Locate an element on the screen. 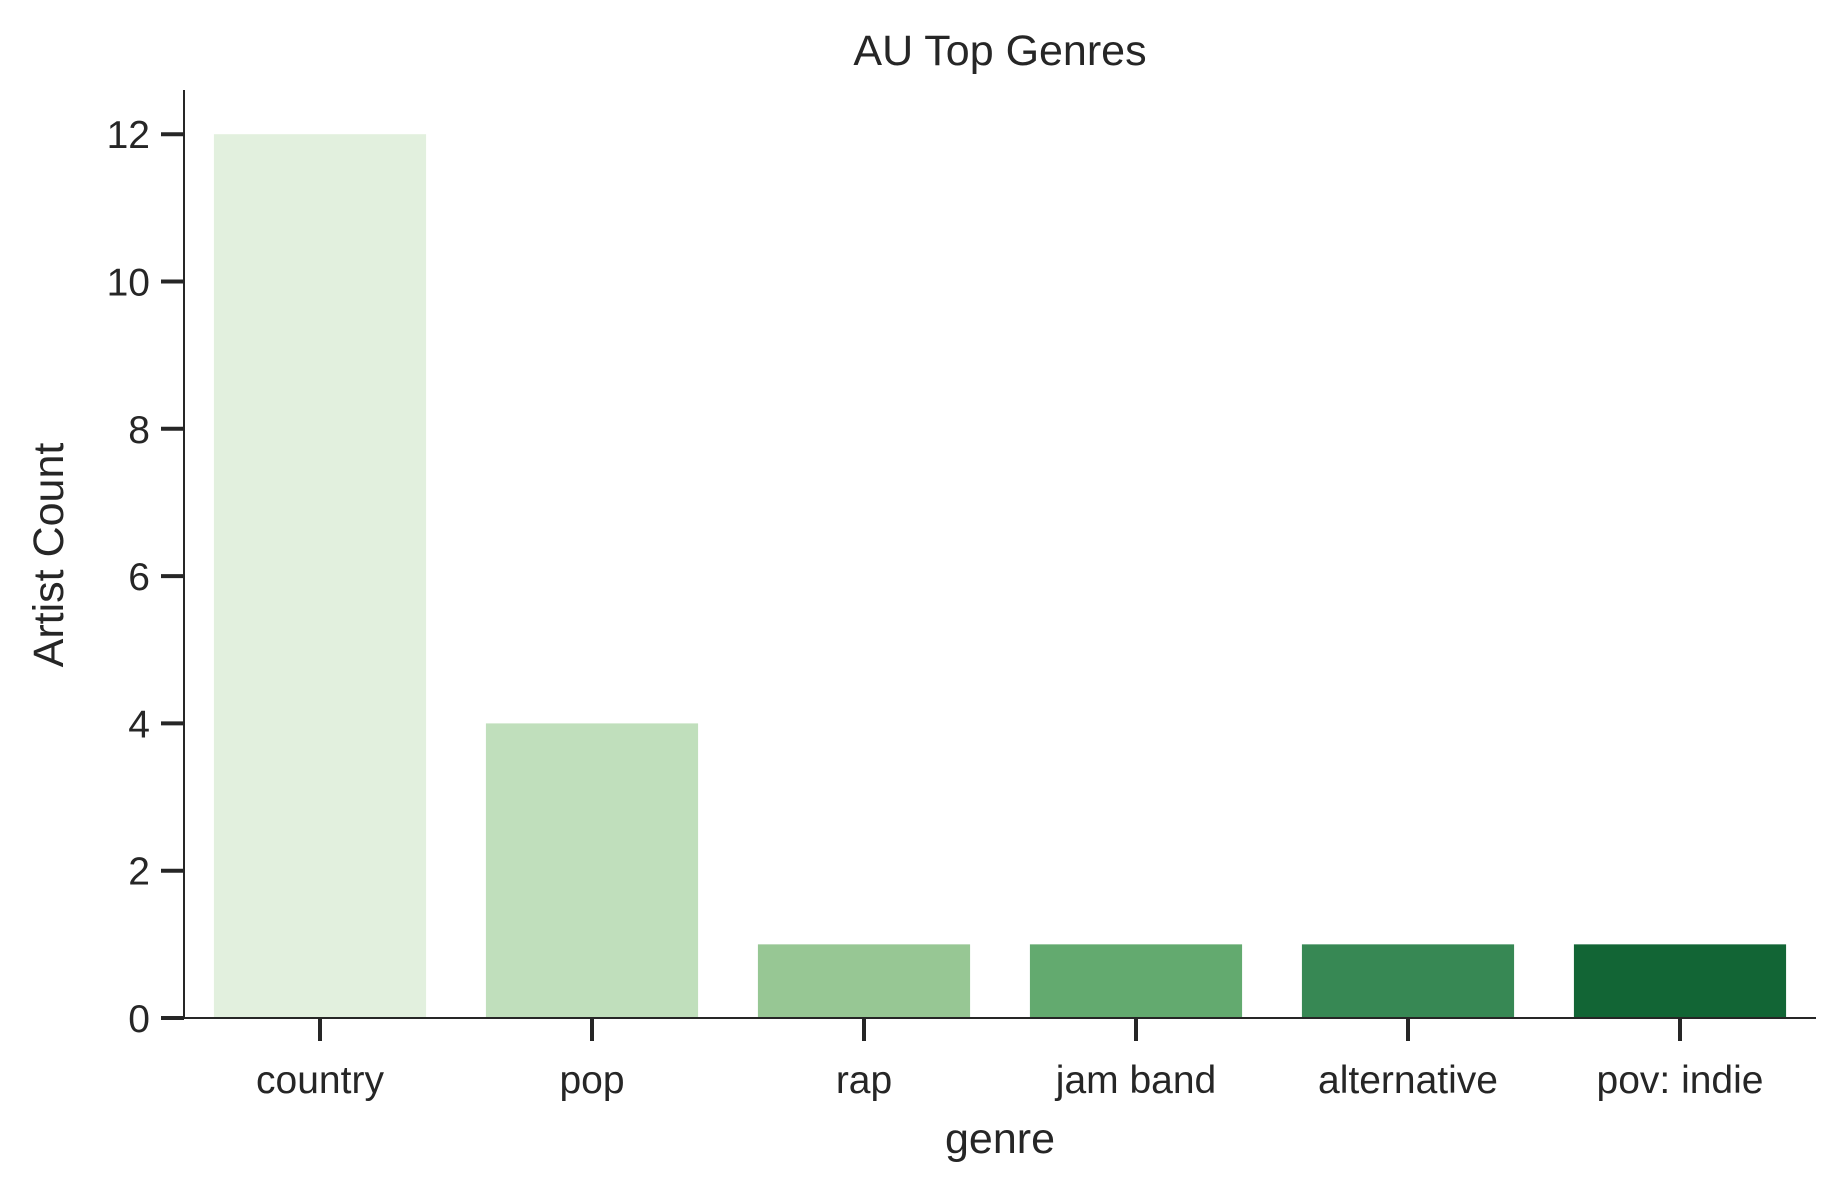 The width and height of the screenshot is (1840, 1191). bar-alternative is located at coordinates (1408, 981).